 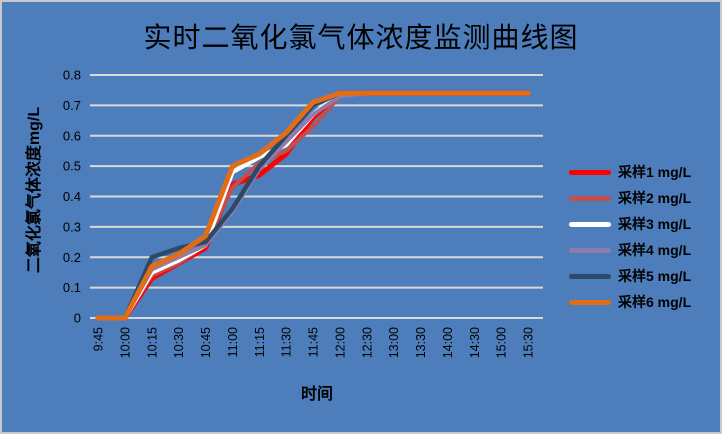 What do you see at coordinates (655, 250) in the screenshot?
I see `legend-label: 采样4 mg/L` at bounding box center [655, 250].